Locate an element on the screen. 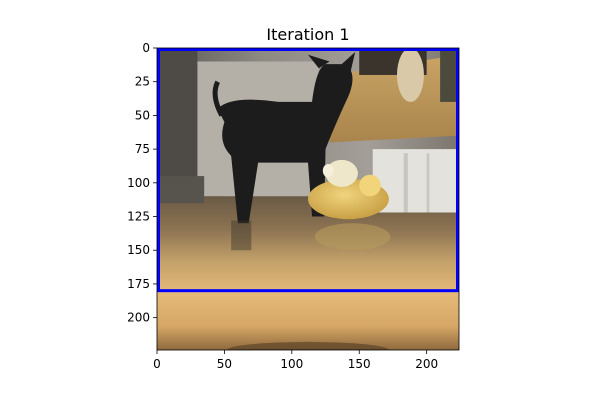 This screenshot has height=404, width=600. y-tick-label: 150 is located at coordinates (138, 250).